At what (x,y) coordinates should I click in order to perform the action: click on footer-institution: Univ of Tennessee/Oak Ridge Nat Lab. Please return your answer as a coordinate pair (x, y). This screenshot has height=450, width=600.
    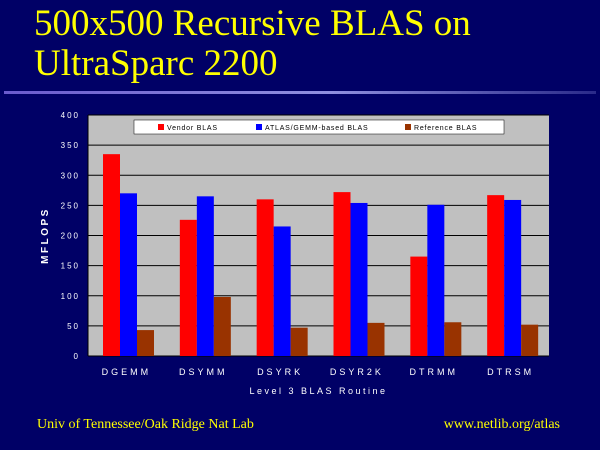
    Looking at the image, I should click on (145, 424).